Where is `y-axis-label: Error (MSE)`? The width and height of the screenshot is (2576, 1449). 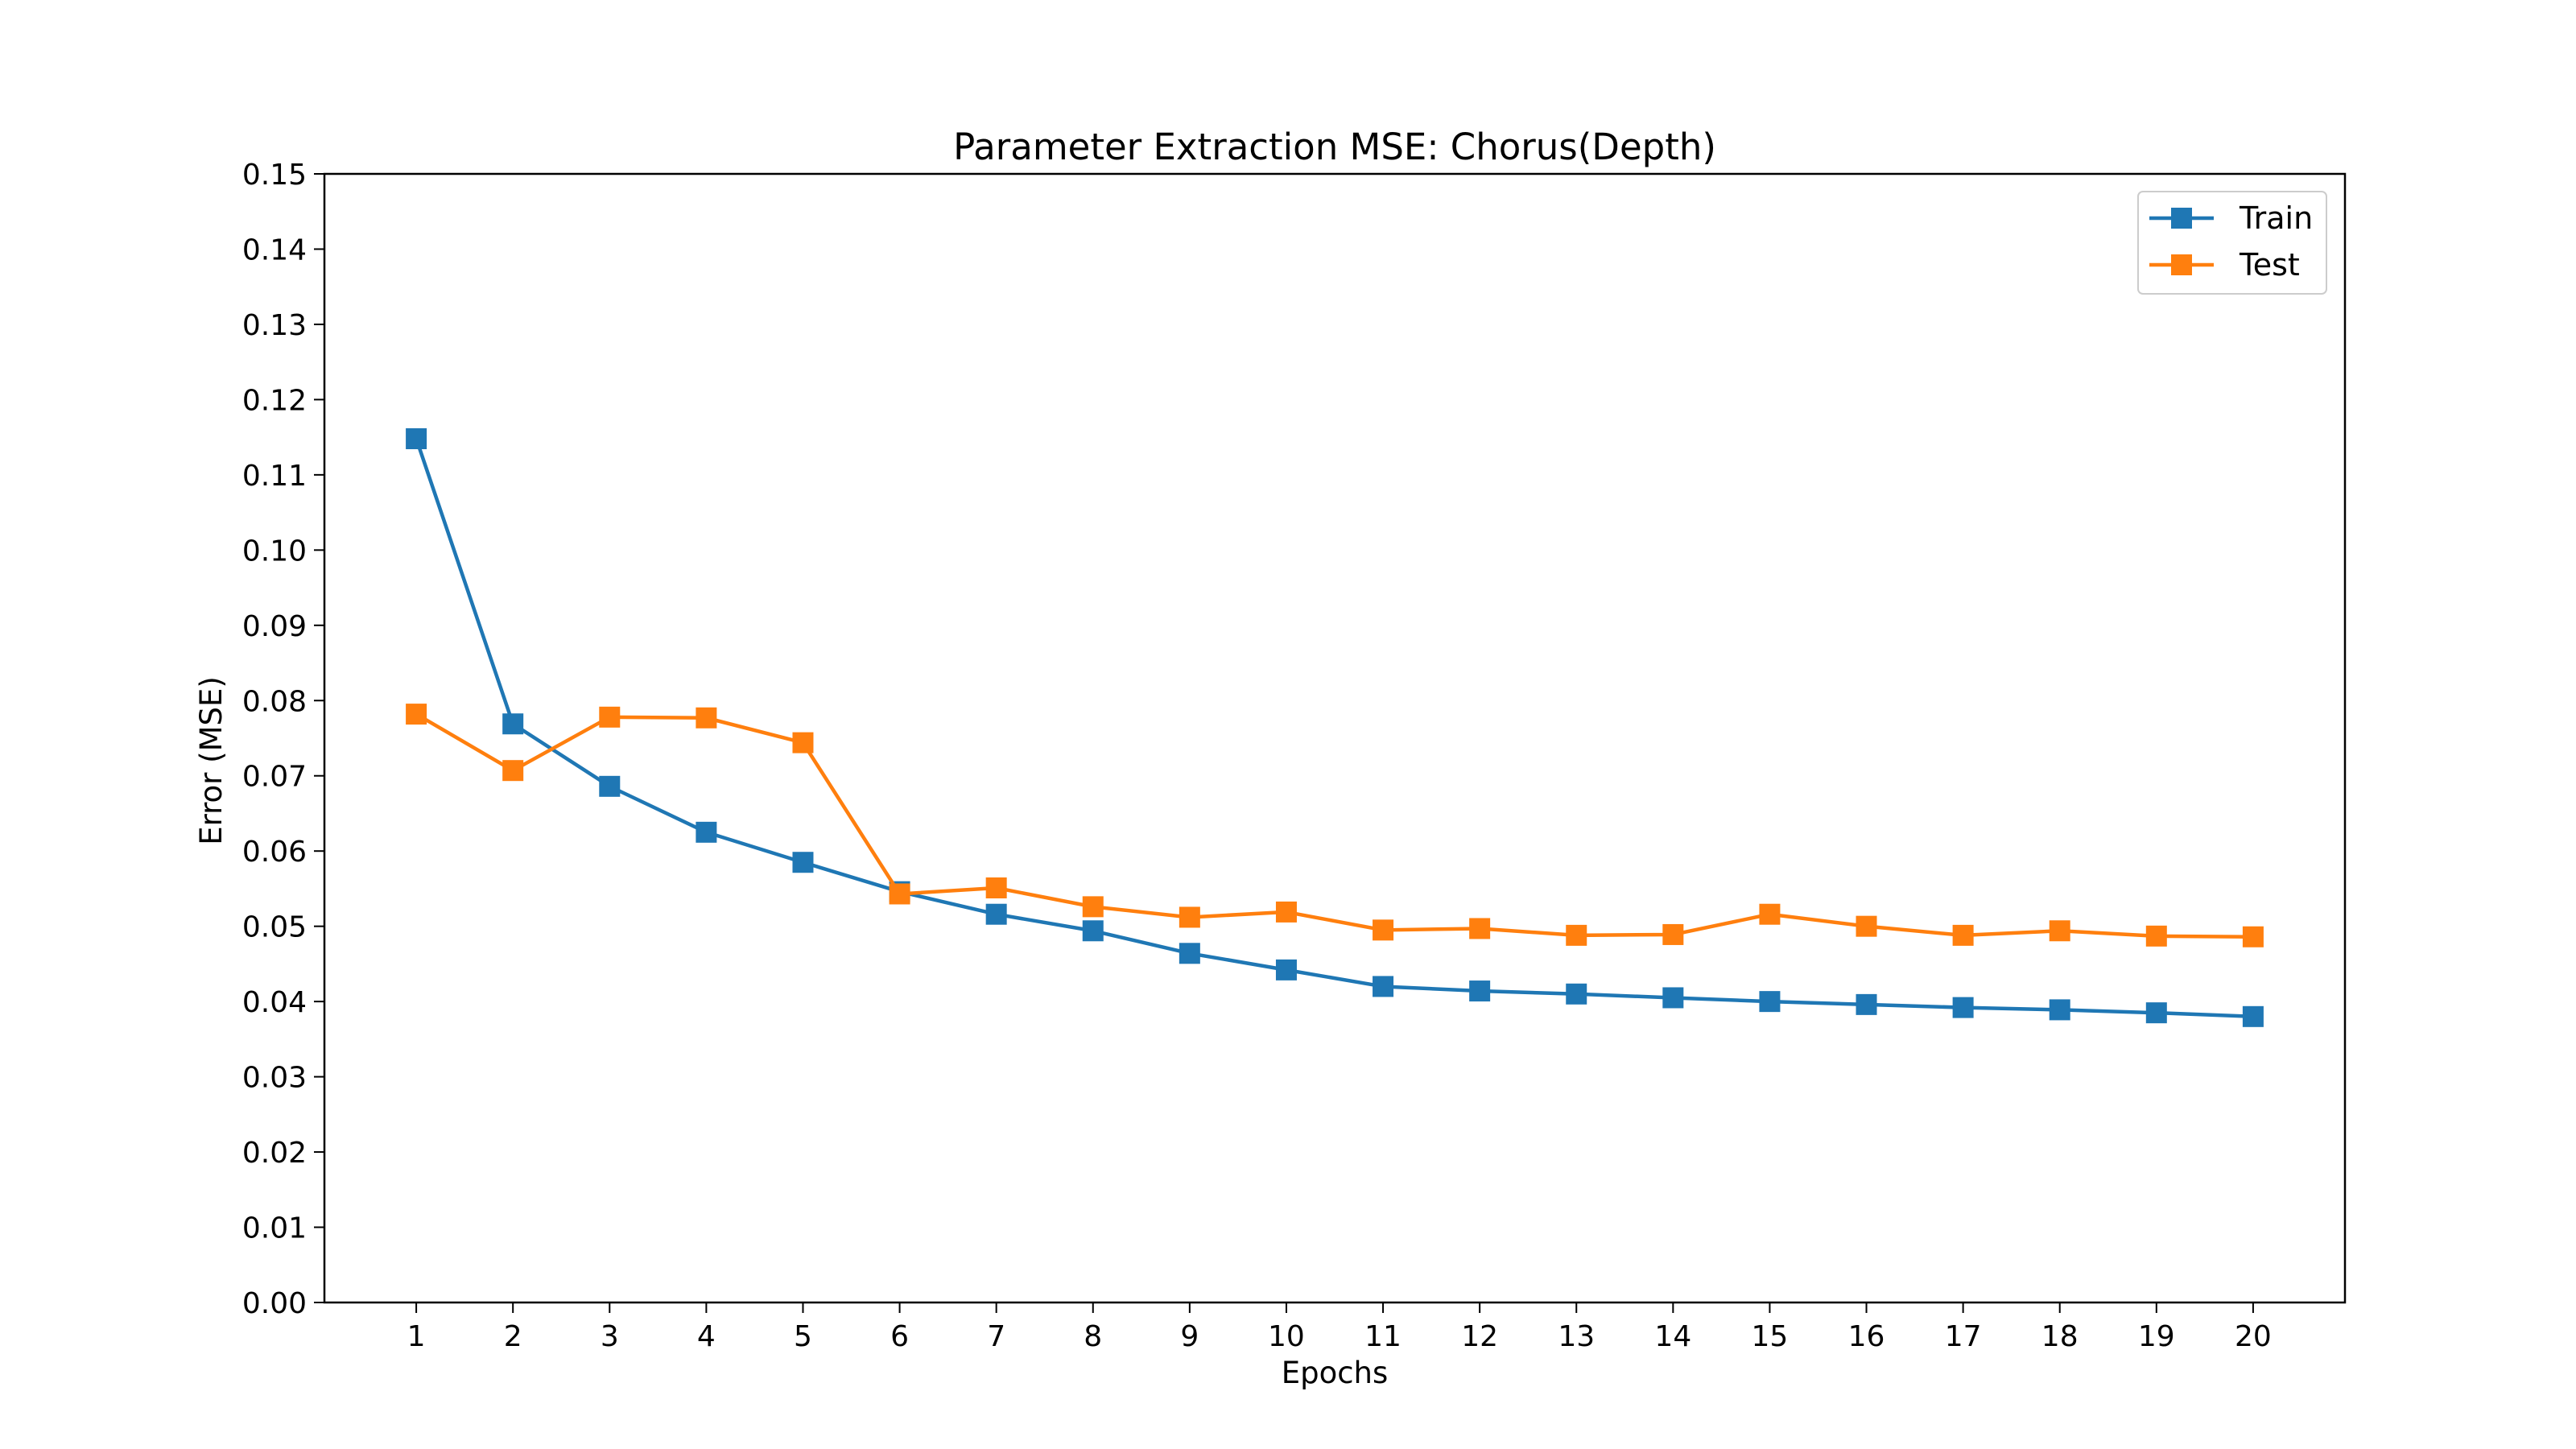 y-axis-label: Error (MSE) is located at coordinates (211, 760).